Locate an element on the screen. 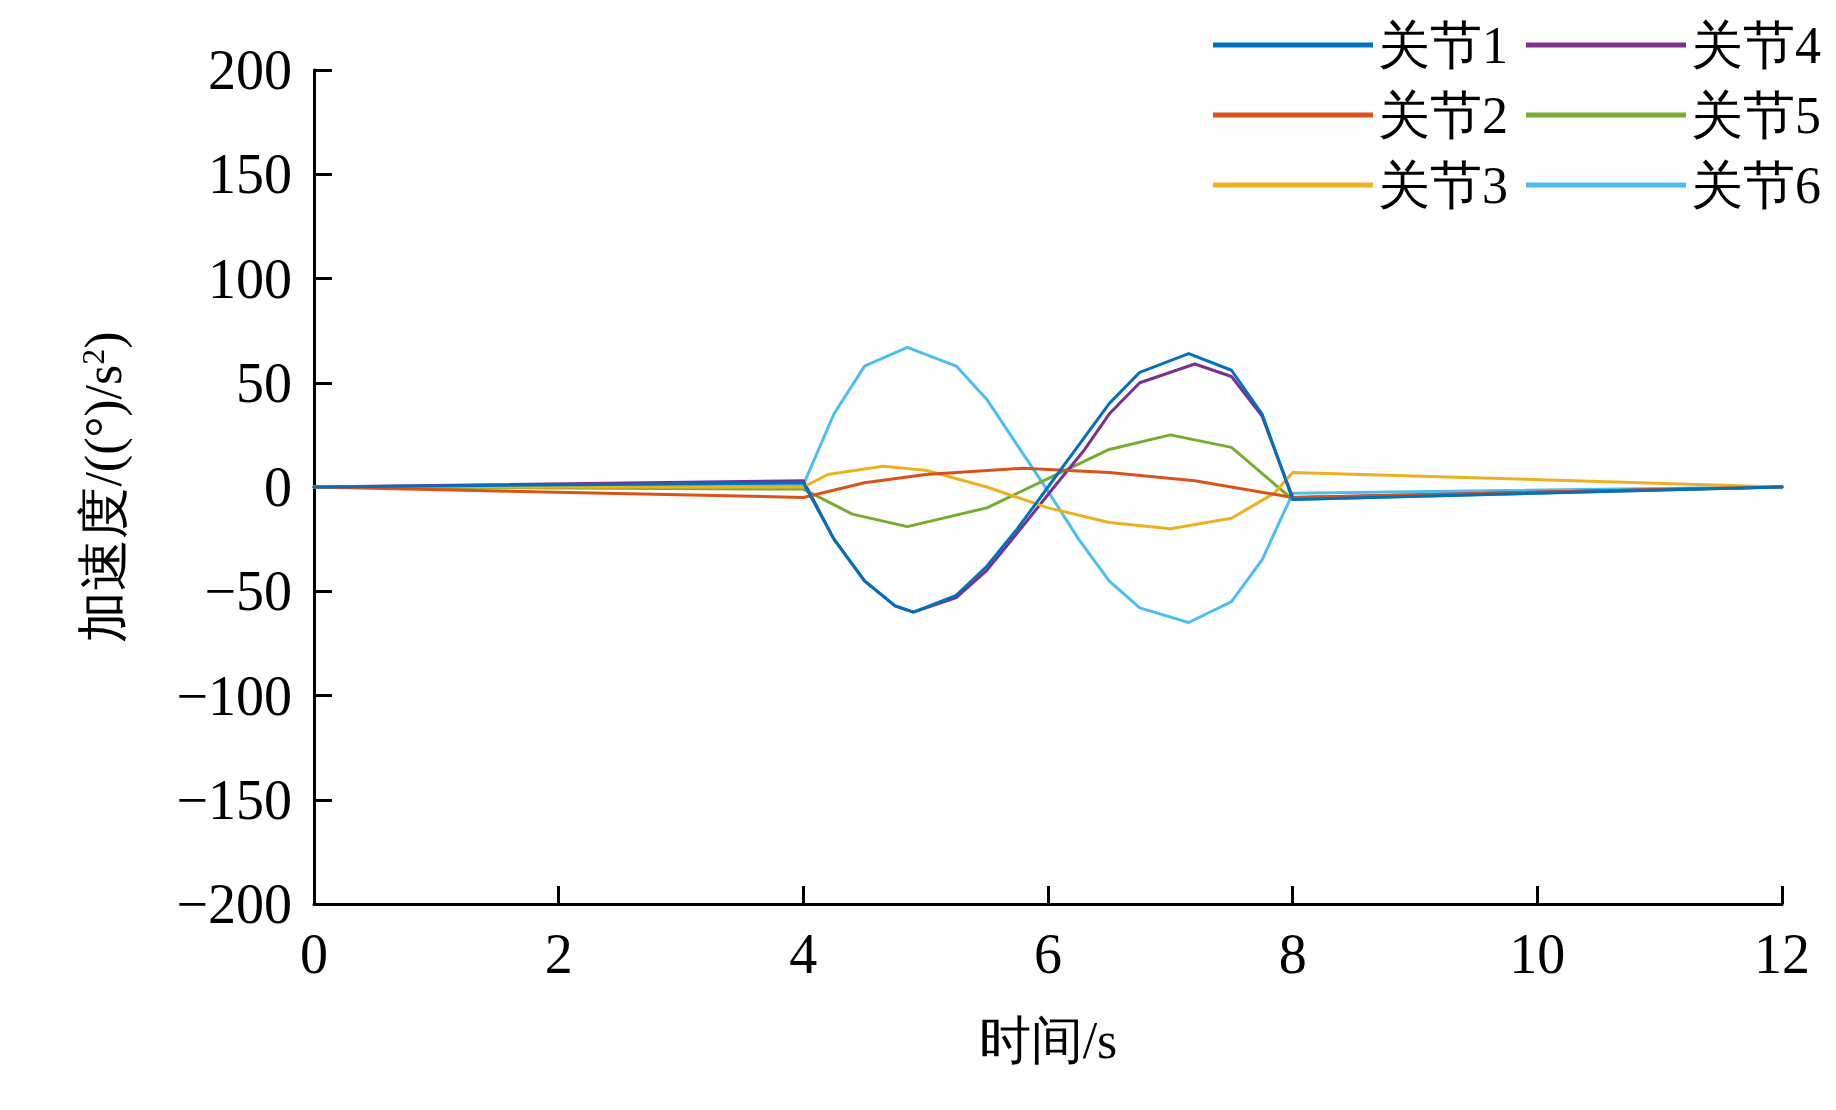  y-tick-label: 100 is located at coordinates (250, 278).